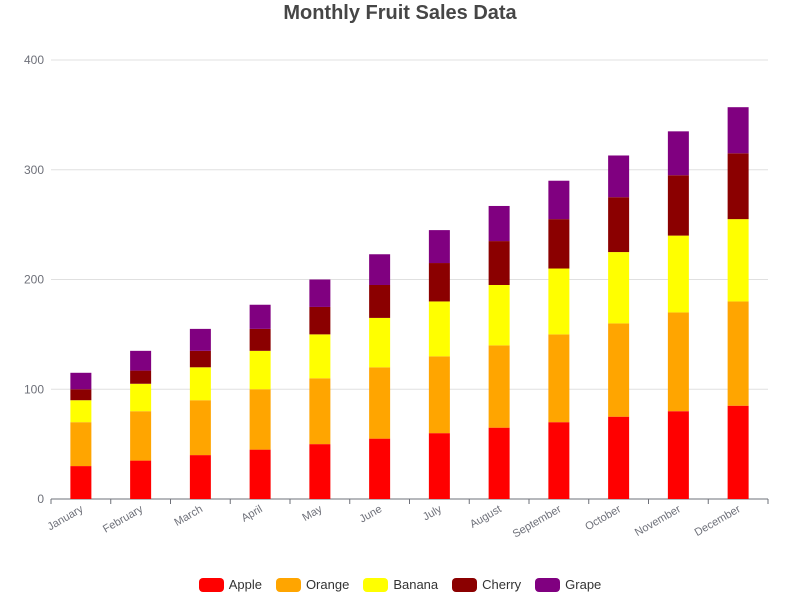  I want to click on bar-banana-january, so click(81, 411).